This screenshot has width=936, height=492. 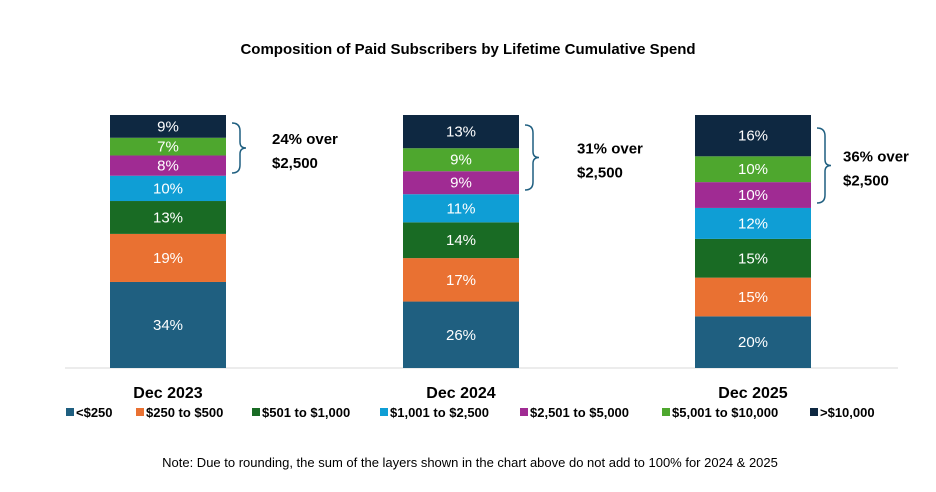 I want to click on data-label: 8%, so click(x=168, y=166).